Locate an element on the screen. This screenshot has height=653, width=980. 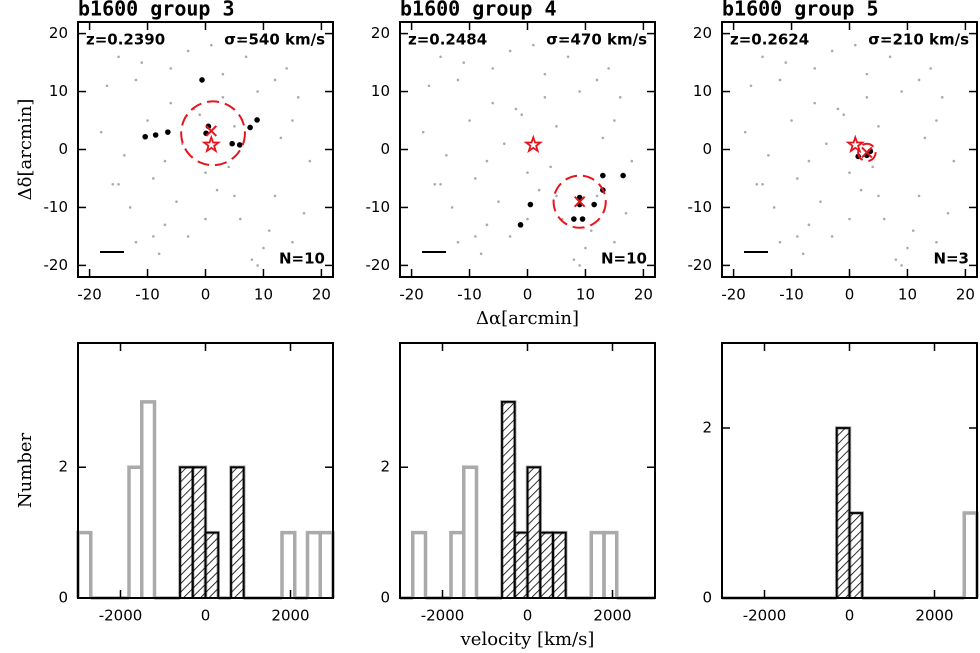
annotation: σ=210 km/s is located at coordinates (918, 40).